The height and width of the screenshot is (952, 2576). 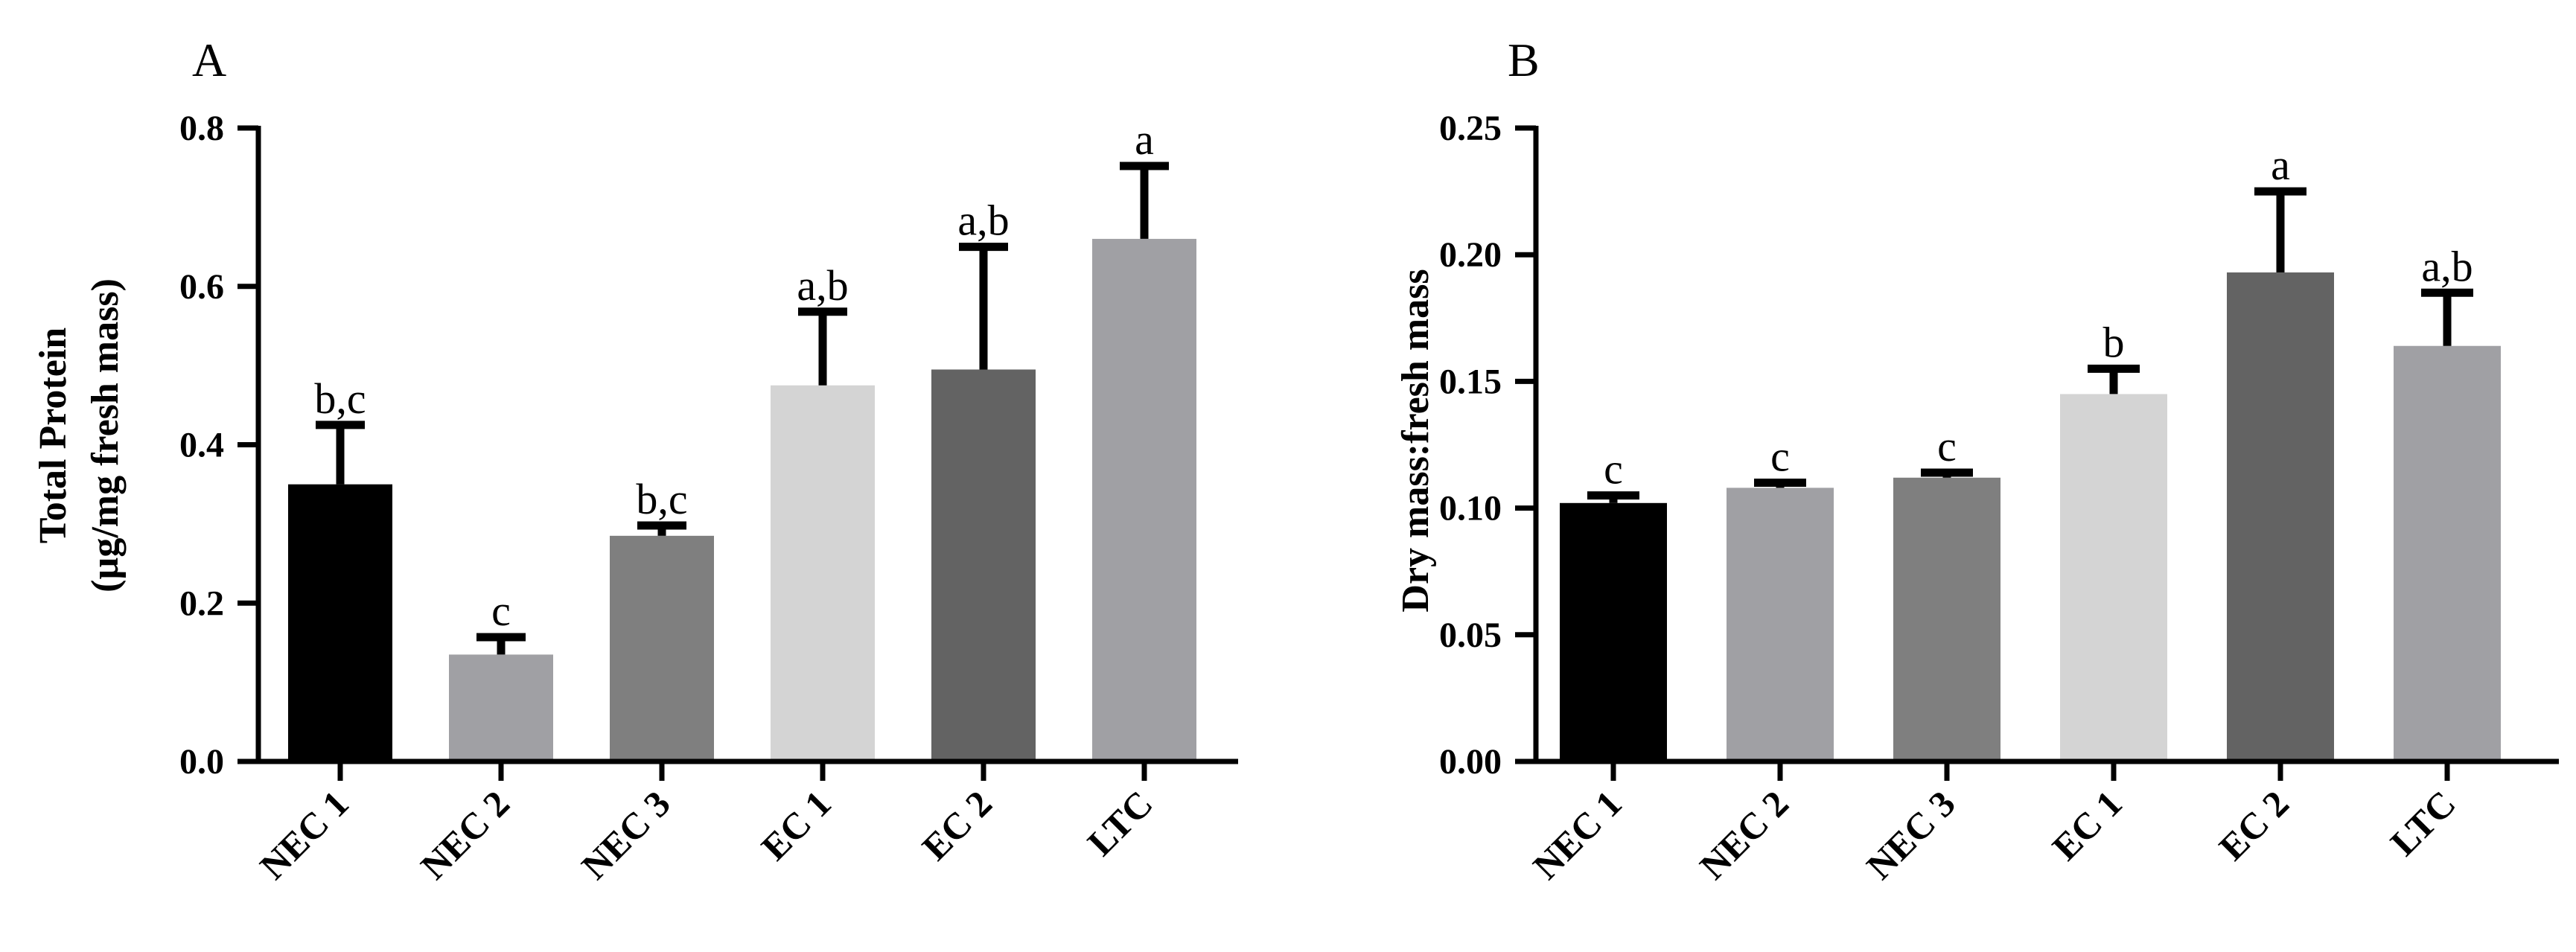 I want to click on panel-b-significance-label: a, so click(x=2280, y=165).